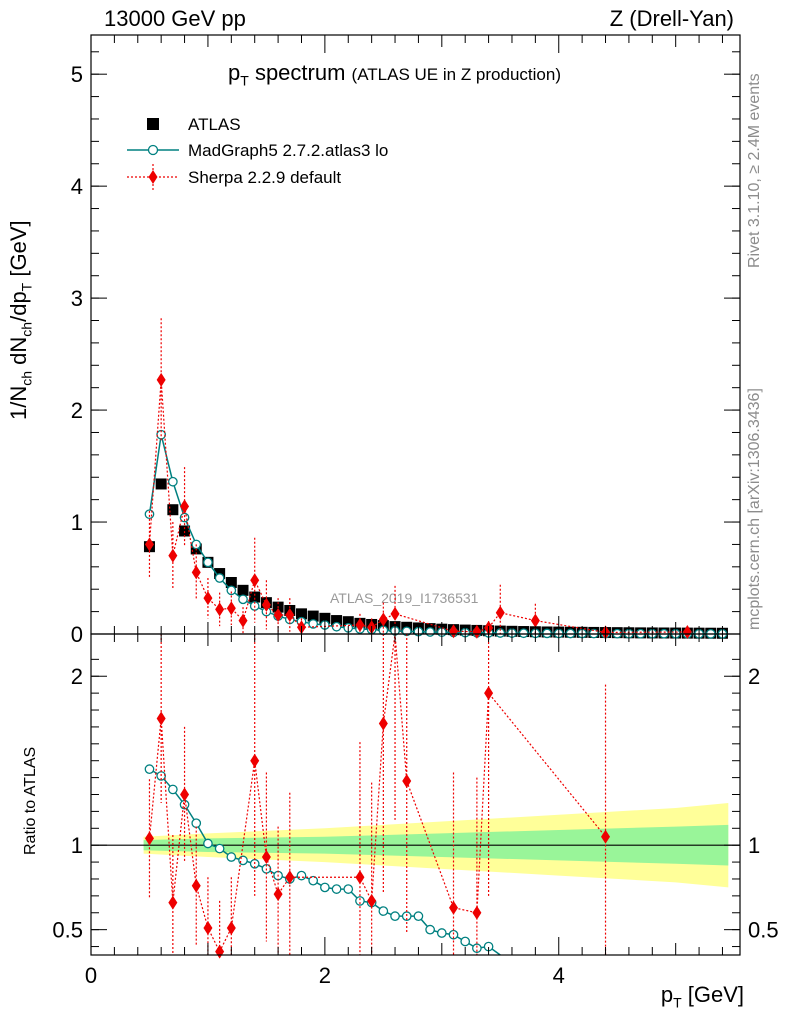 The image size is (786, 1024). What do you see at coordinates (77, 74) in the screenshot?
I see `main-y-tick-label: 5` at bounding box center [77, 74].